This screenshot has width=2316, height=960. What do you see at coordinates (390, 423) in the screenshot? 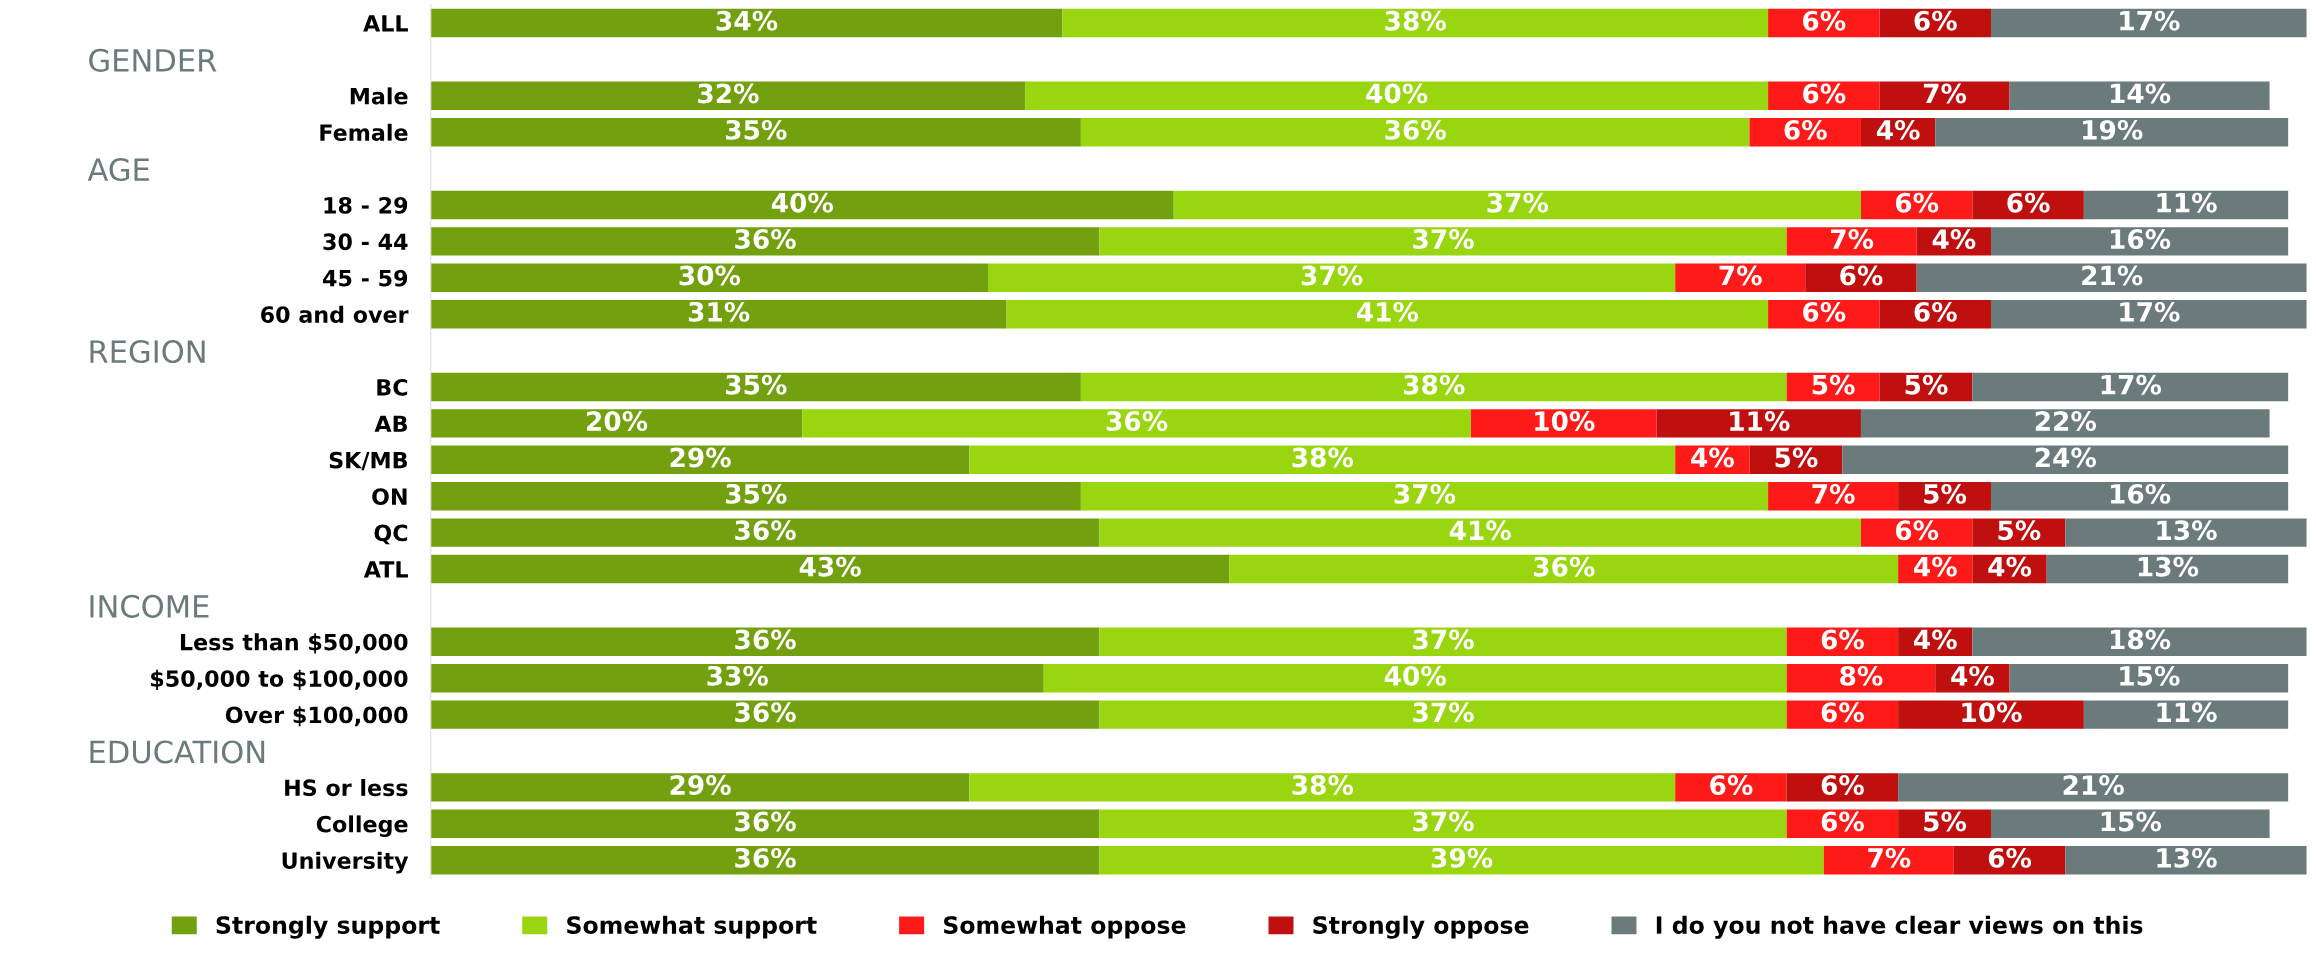
I see `y-tick-label: AB` at bounding box center [390, 423].